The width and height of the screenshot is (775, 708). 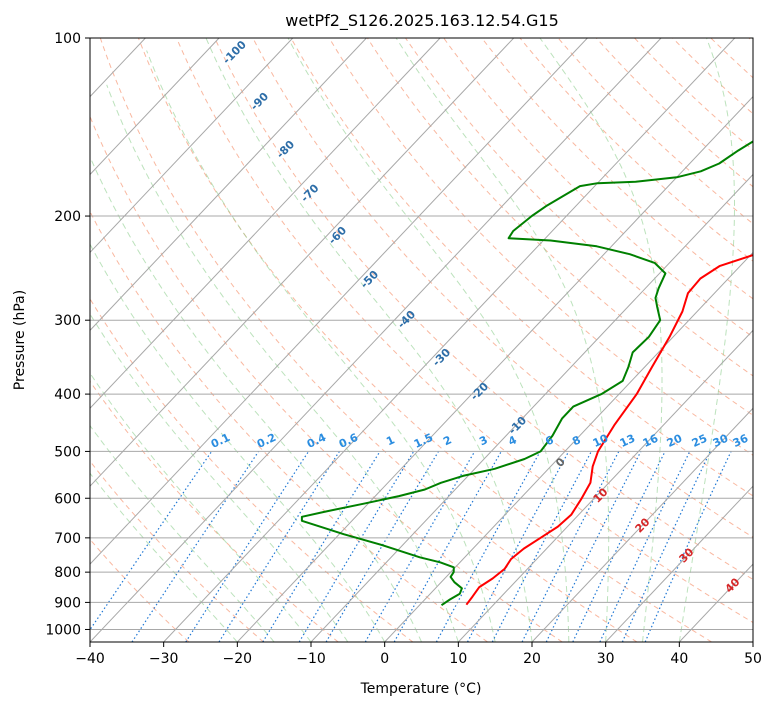 I want to click on y-tick-label: 700, so click(x=67, y=539).